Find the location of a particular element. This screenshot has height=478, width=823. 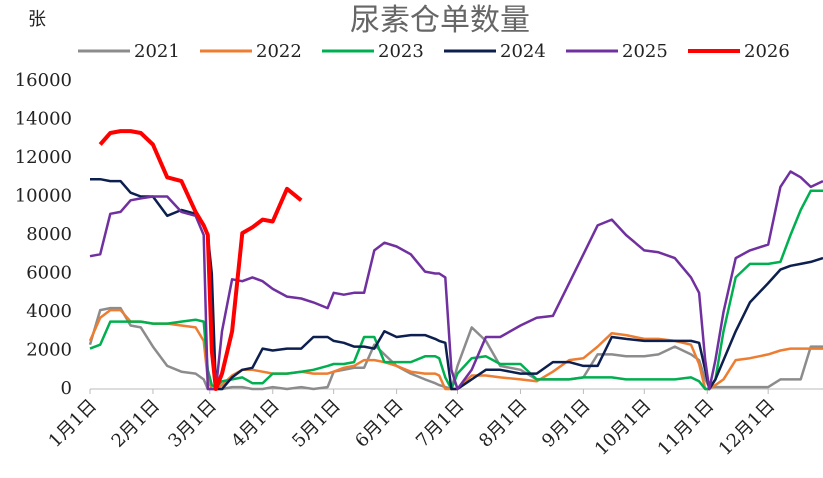

x-tick-label: 10月1日 is located at coordinates (623, 427).